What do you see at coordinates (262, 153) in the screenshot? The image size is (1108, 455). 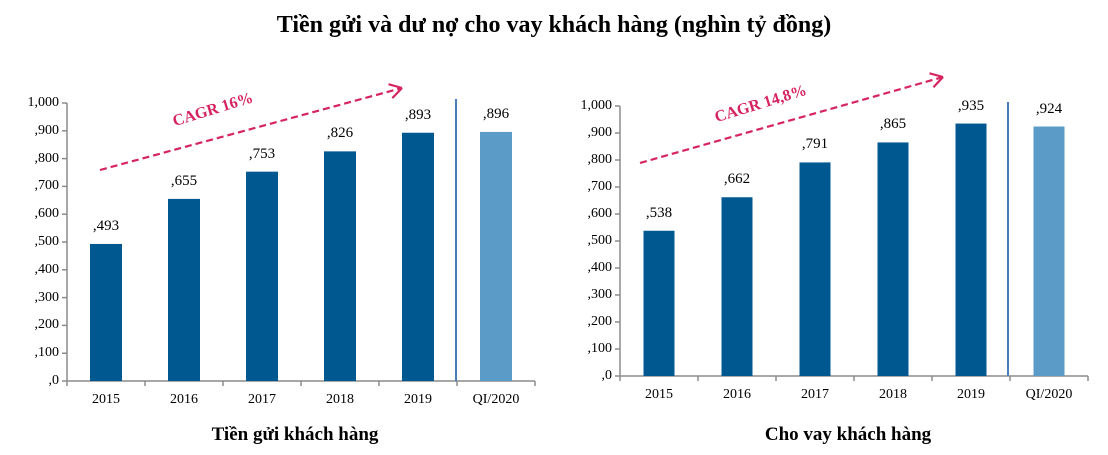 I see `value-label: ,753` at bounding box center [262, 153].